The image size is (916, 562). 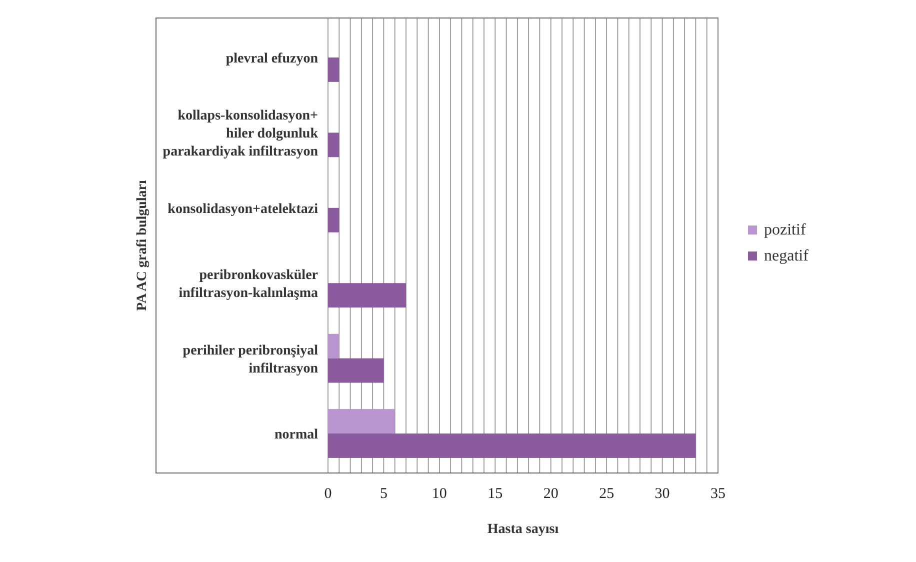 What do you see at coordinates (142, 245) in the screenshot?
I see `y-axis-title: PA AC grafi bulguları` at bounding box center [142, 245].